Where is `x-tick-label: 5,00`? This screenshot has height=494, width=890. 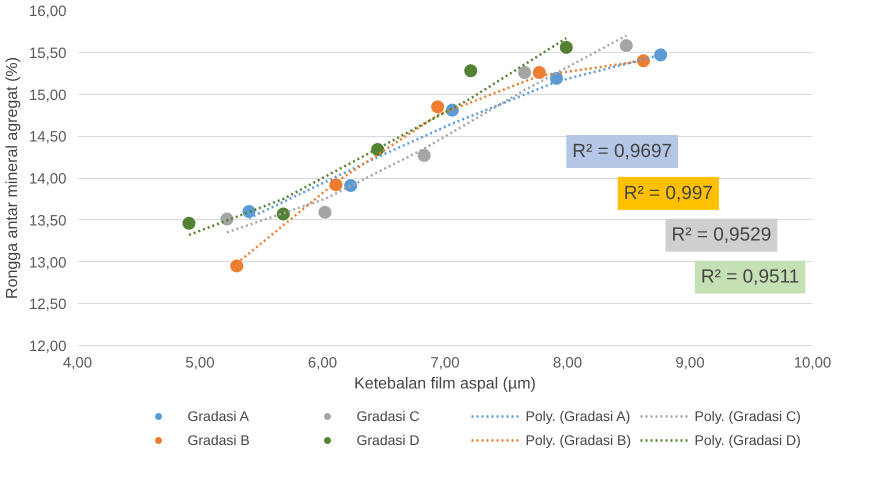
x-tick-label: 5,00 is located at coordinates (200, 363).